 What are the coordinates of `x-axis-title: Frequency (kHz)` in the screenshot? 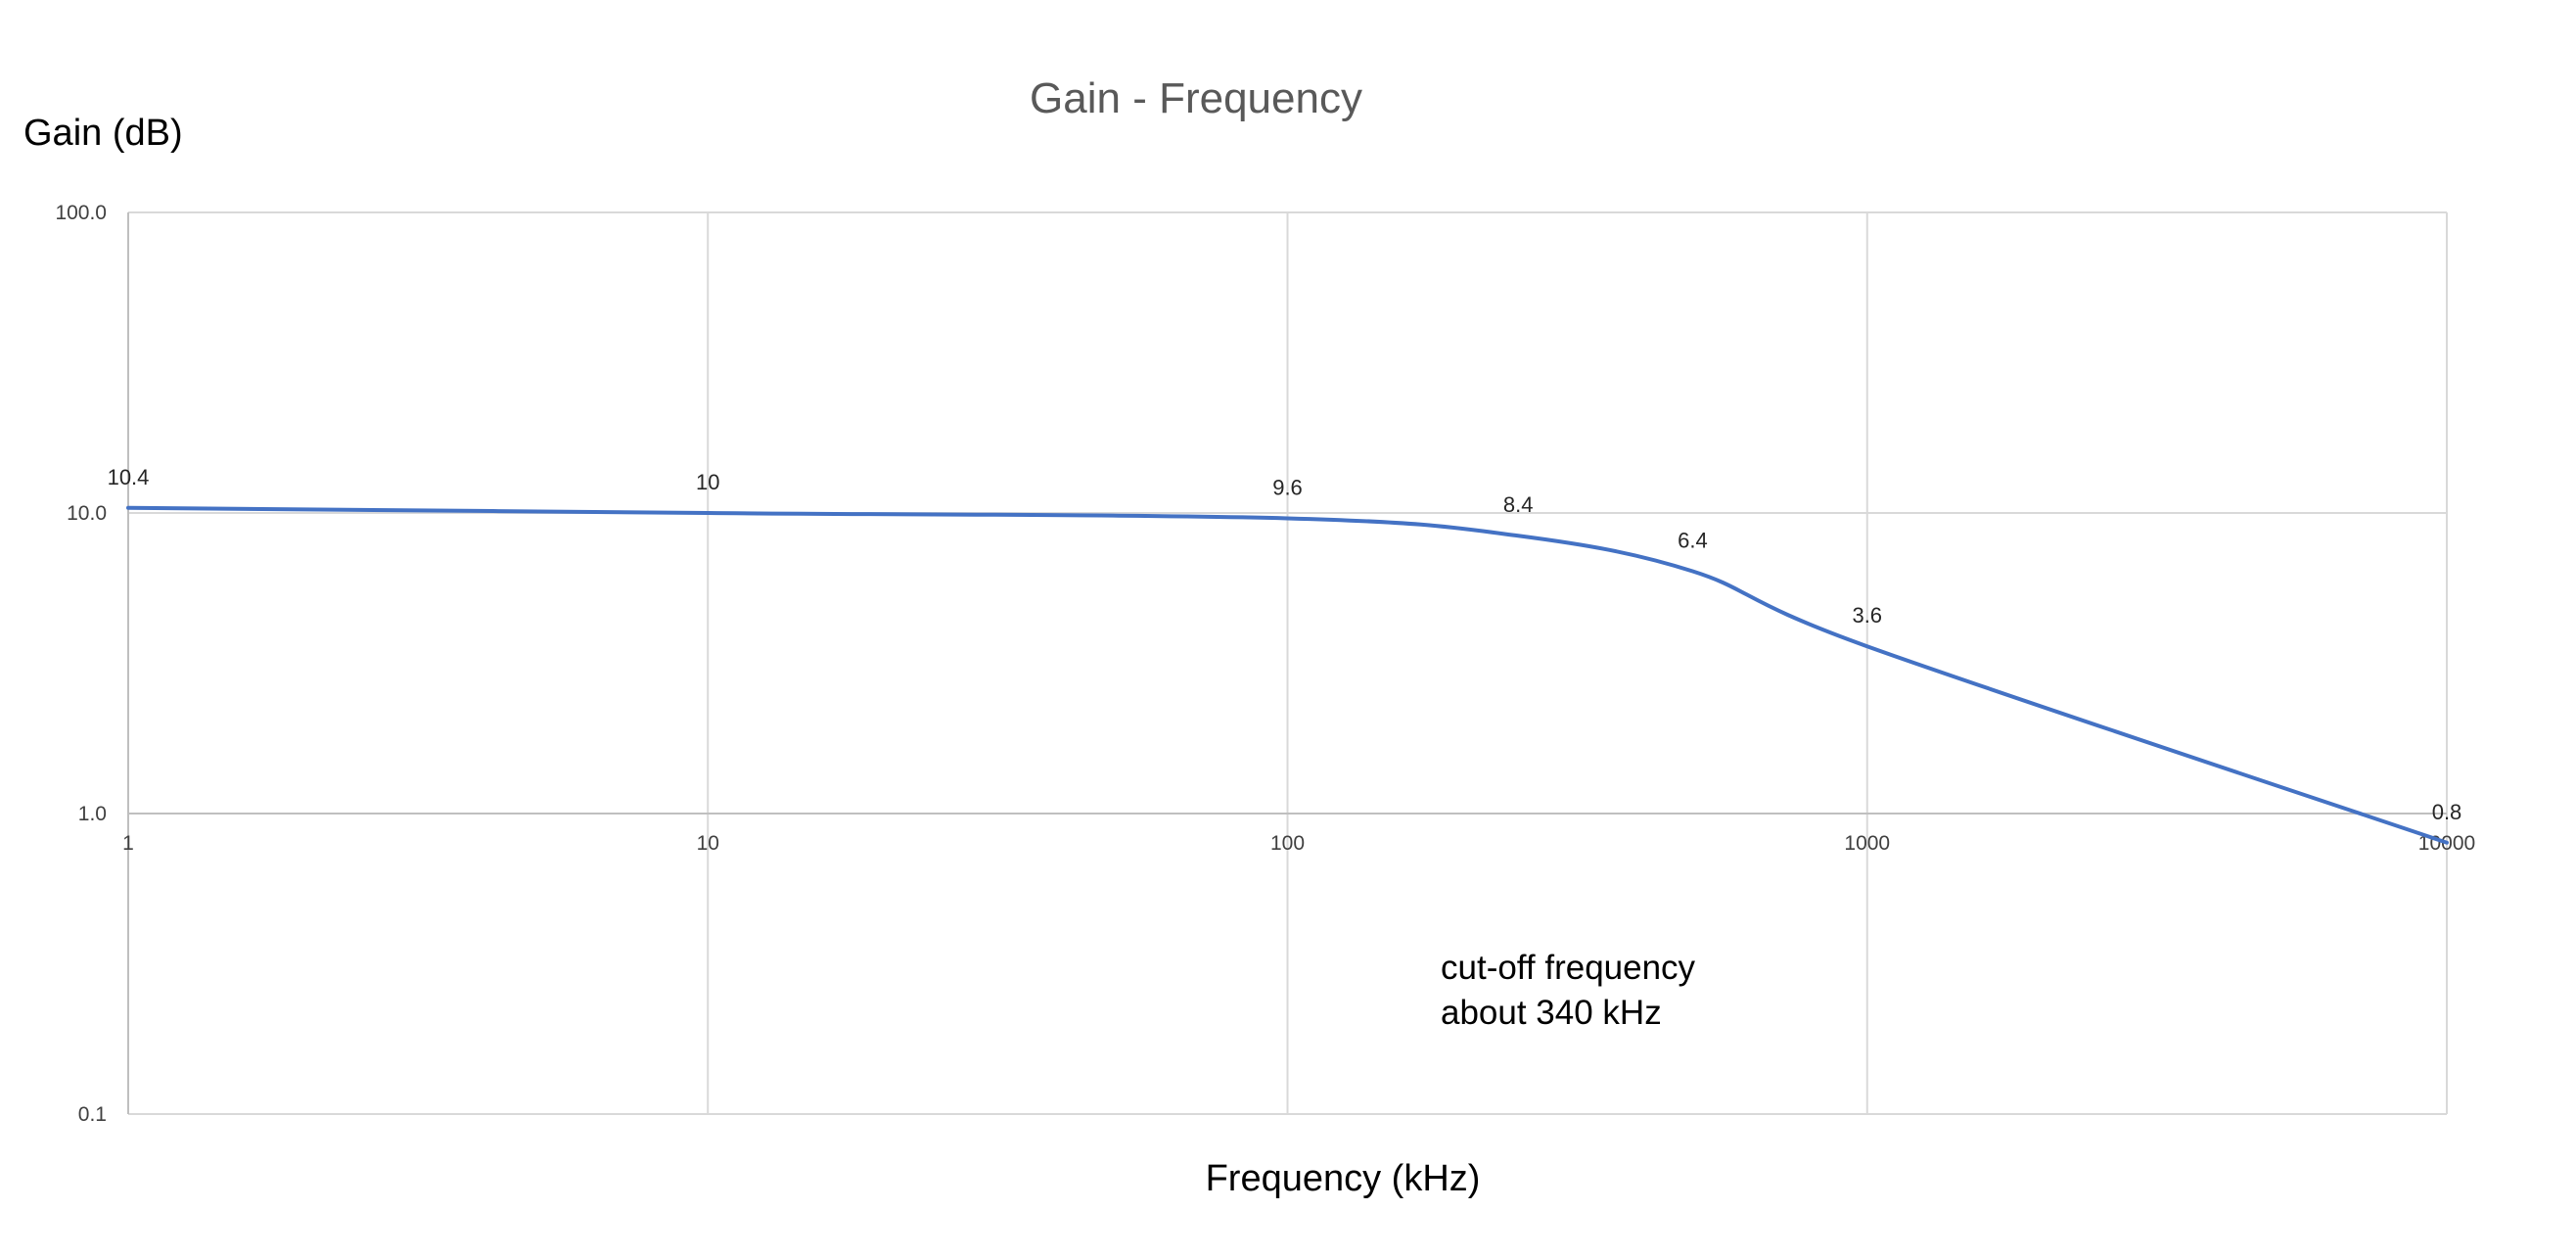 It's located at (1343, 1178).